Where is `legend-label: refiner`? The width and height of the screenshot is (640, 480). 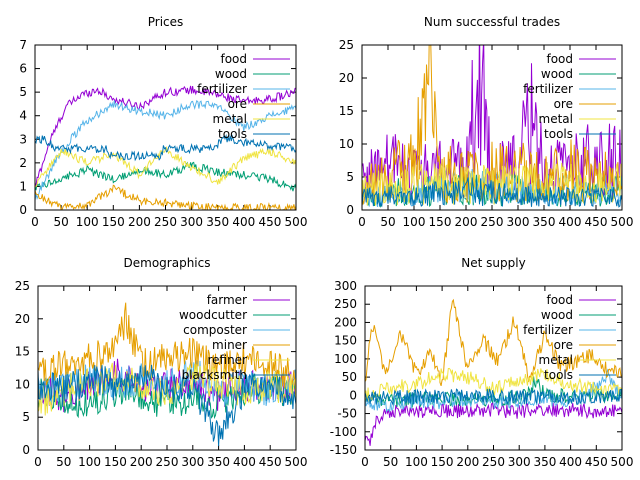
legend-label: refiner is located at coordinates (227, 360).